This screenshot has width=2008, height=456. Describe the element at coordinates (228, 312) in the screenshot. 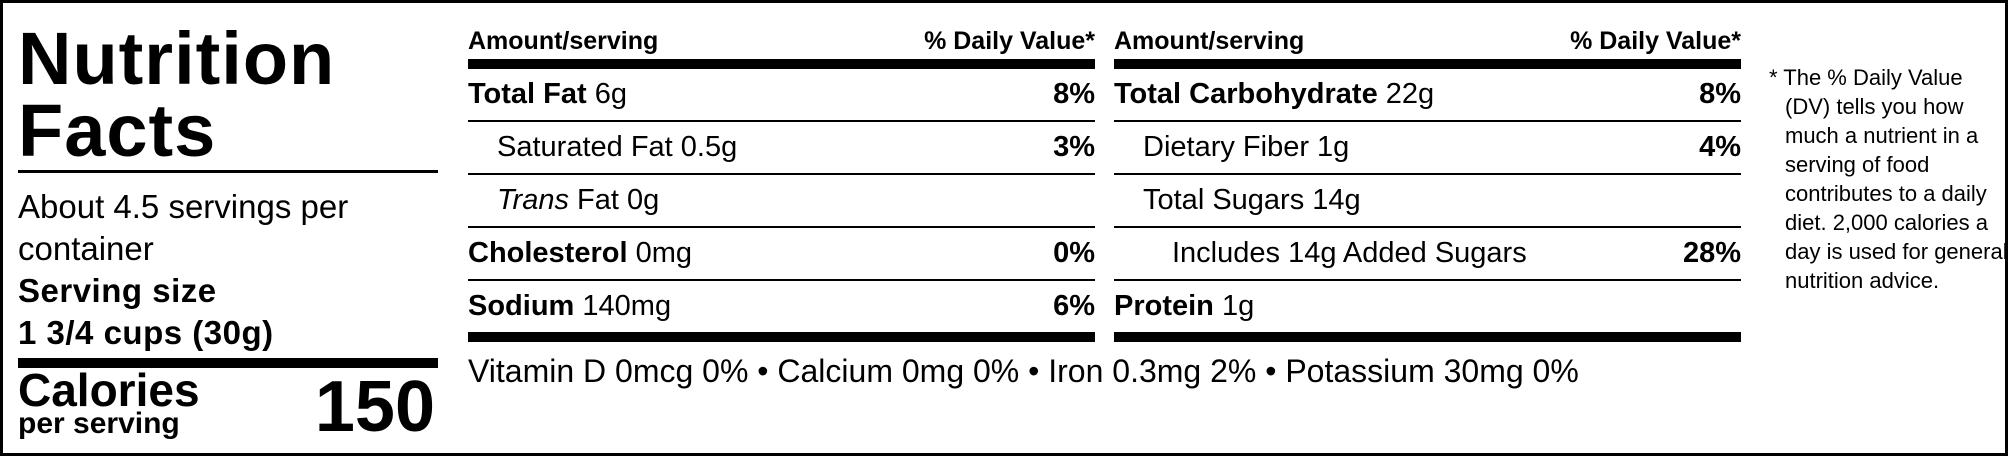

I see `serving-size: Serving size 1 3/4 cups (30g)` at that location.